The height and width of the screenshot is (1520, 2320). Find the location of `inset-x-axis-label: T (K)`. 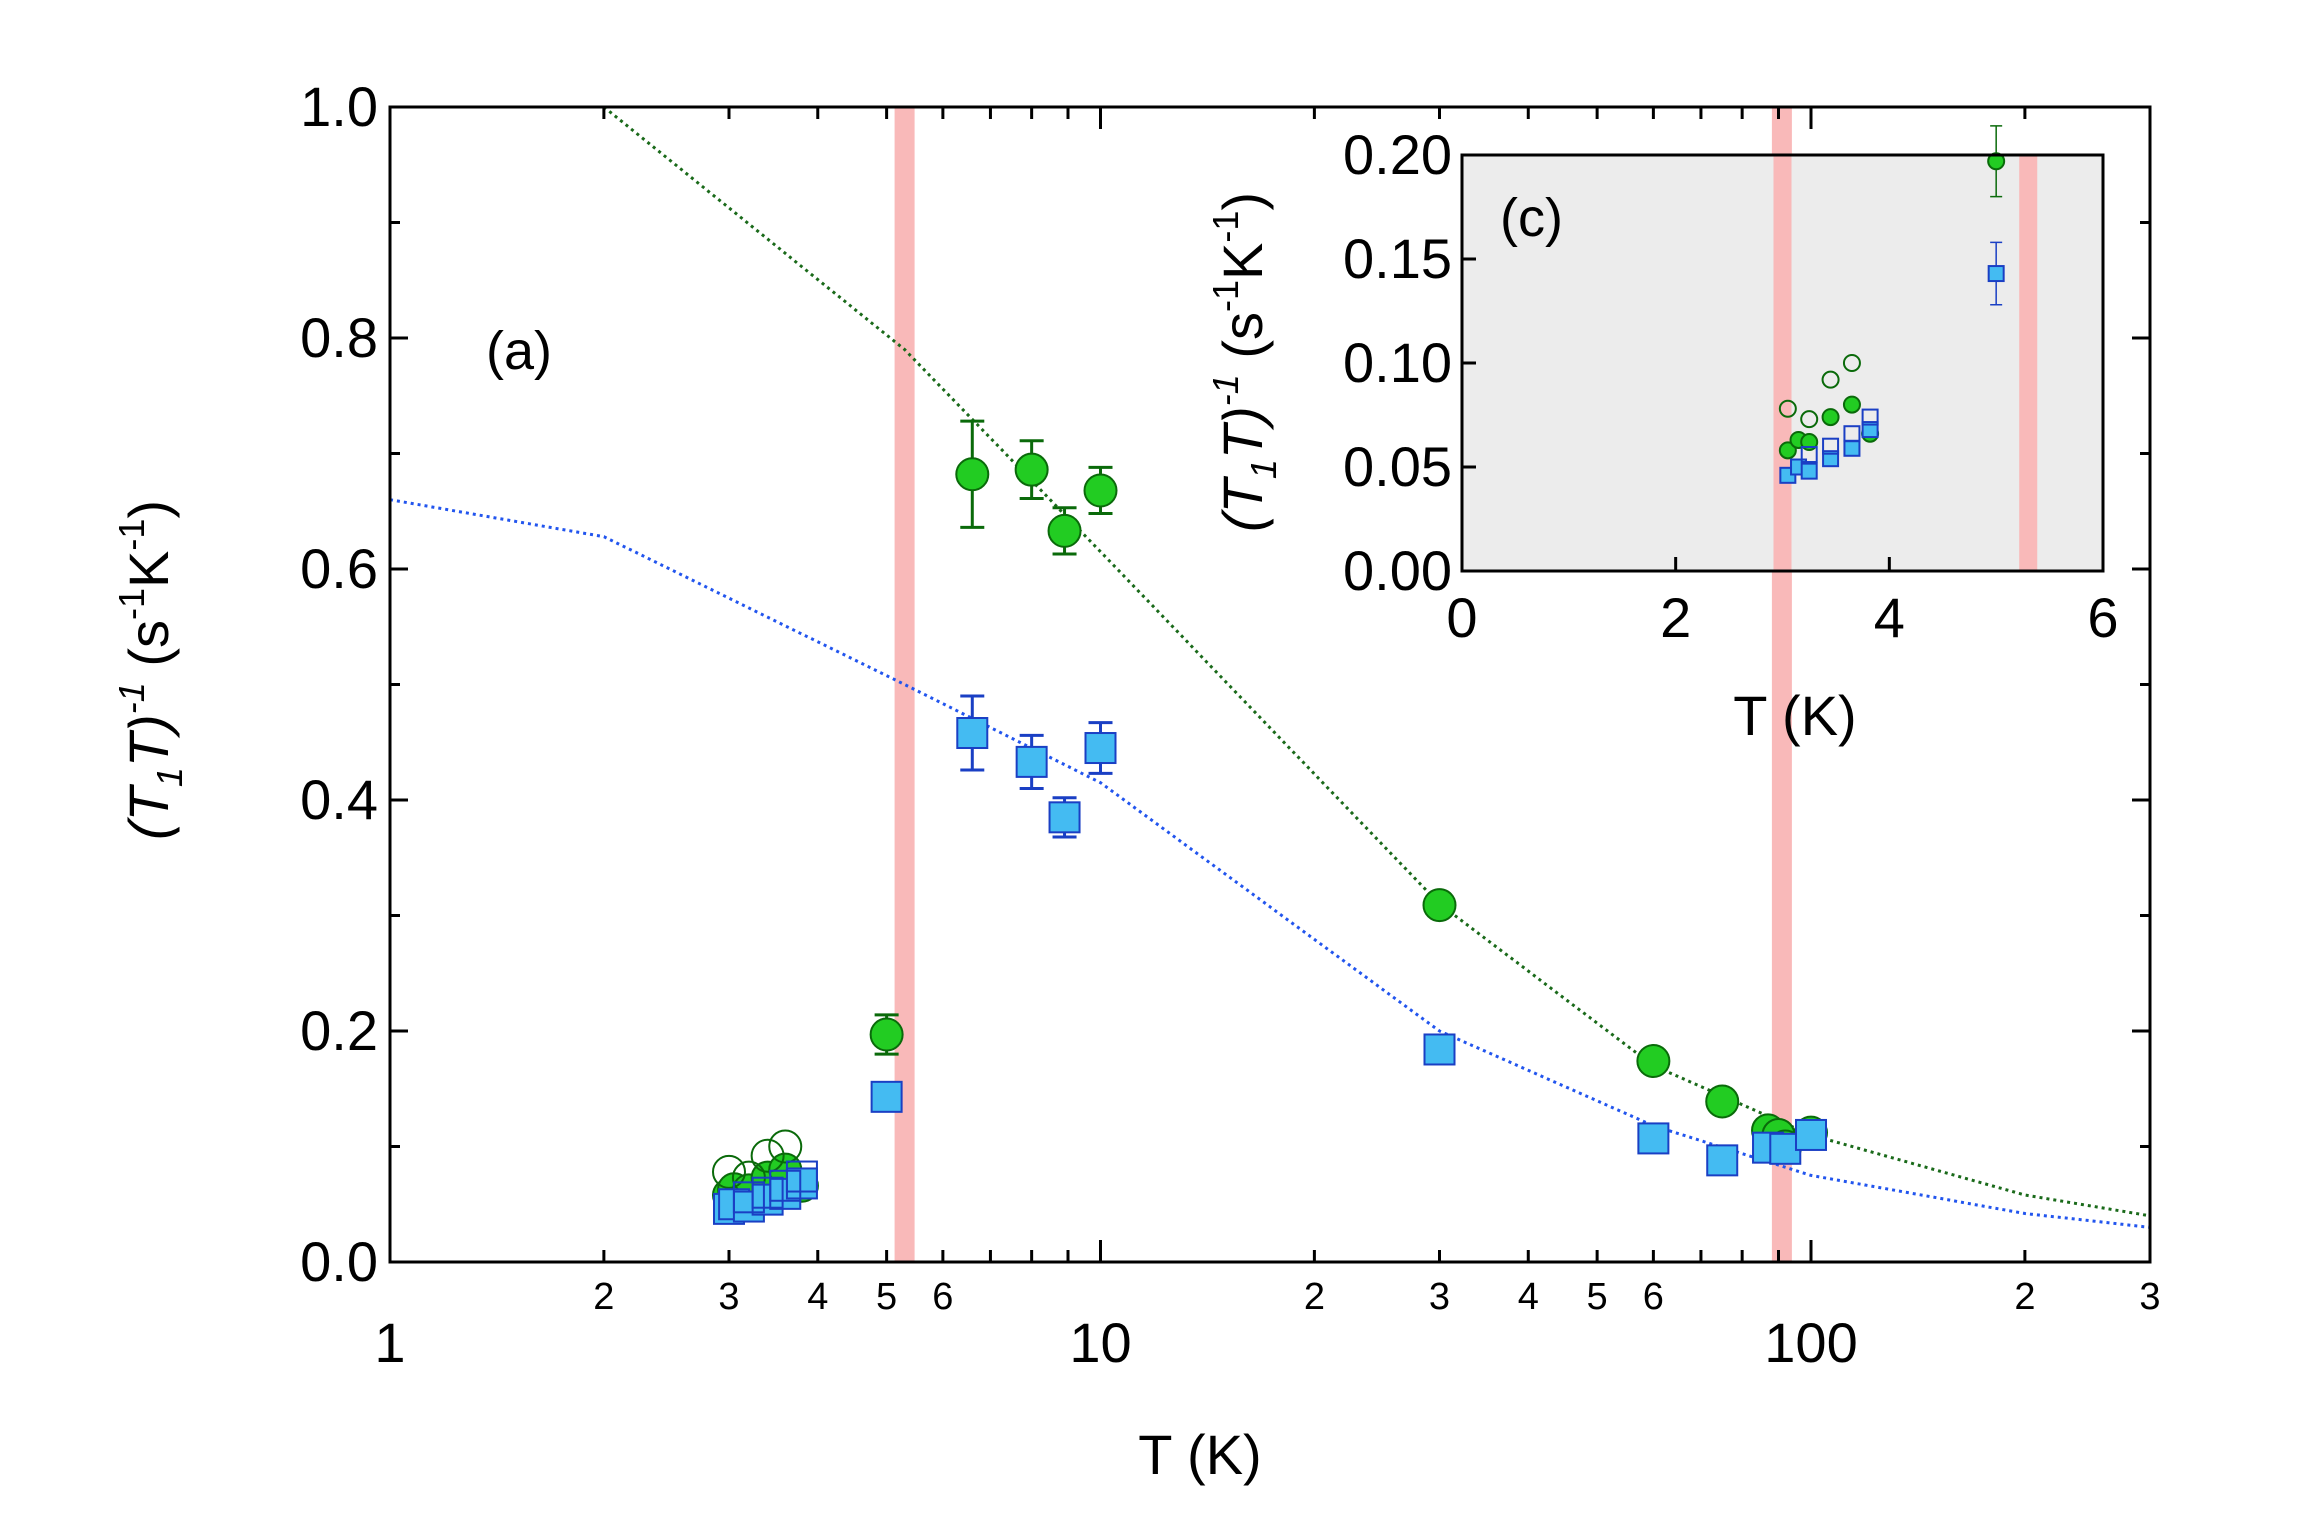

inset-x-axis-label: T (K) is located at coordinates (1794, 715).